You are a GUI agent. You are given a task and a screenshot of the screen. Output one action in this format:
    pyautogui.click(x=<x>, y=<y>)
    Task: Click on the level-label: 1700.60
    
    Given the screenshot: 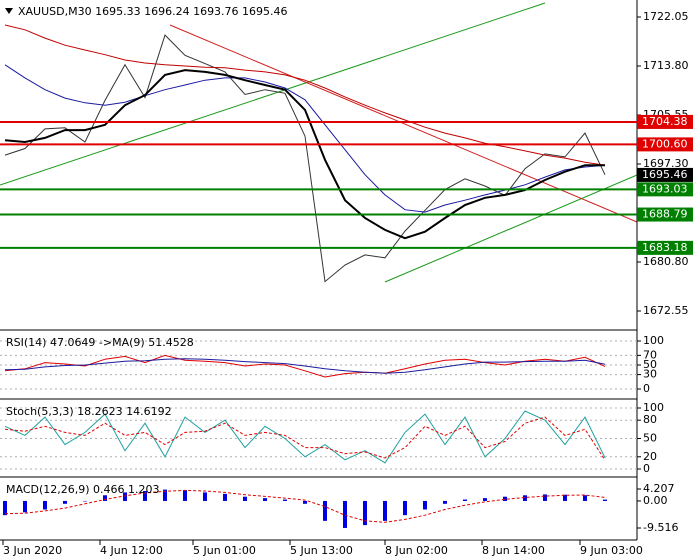 What is the action you would take?
    pyautogui.click(x=665, y=143)
    